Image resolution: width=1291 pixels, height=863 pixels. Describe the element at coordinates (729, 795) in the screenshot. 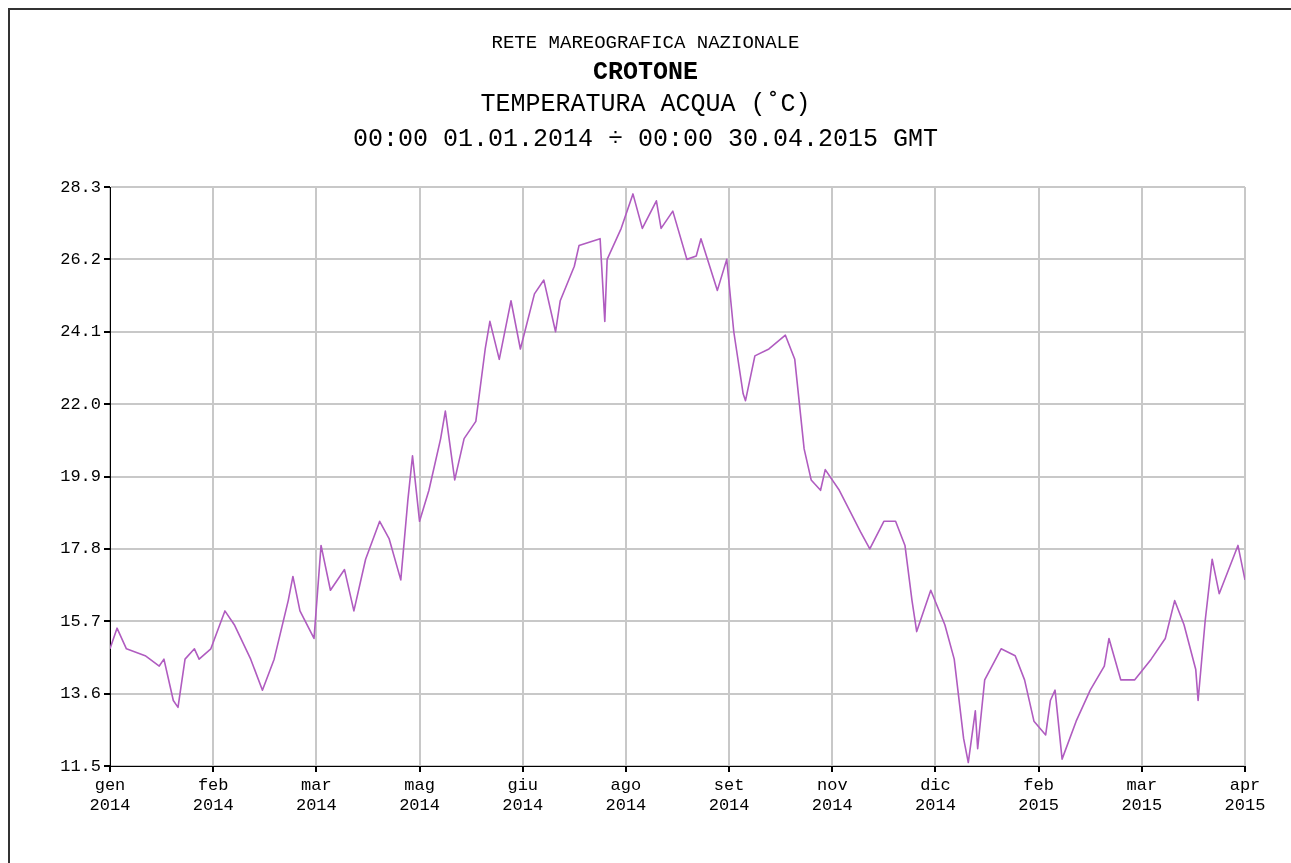

I see `x-tick-label: set 2014` at that location.